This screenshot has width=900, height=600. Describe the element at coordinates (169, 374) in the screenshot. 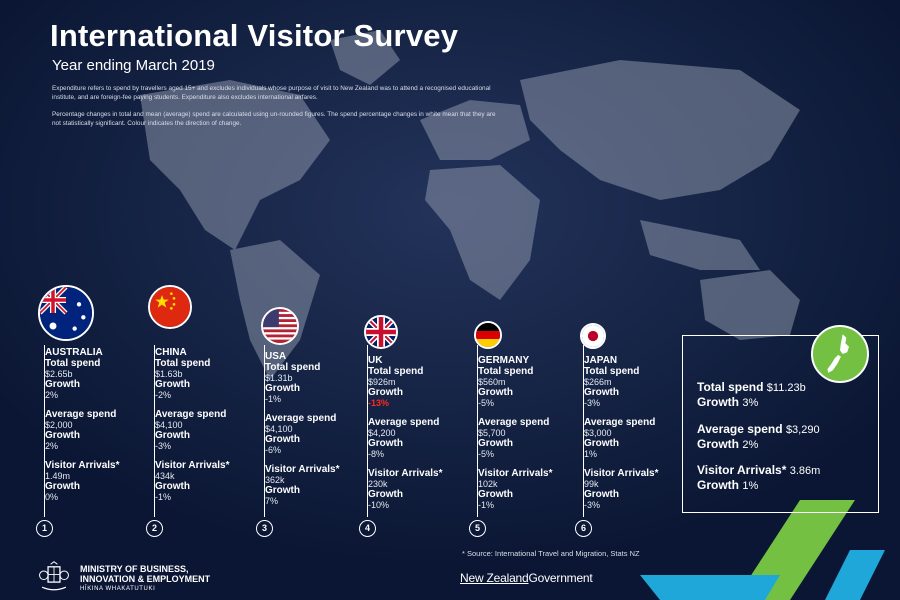

I see `total-spend-value: $1.63b` at that location.